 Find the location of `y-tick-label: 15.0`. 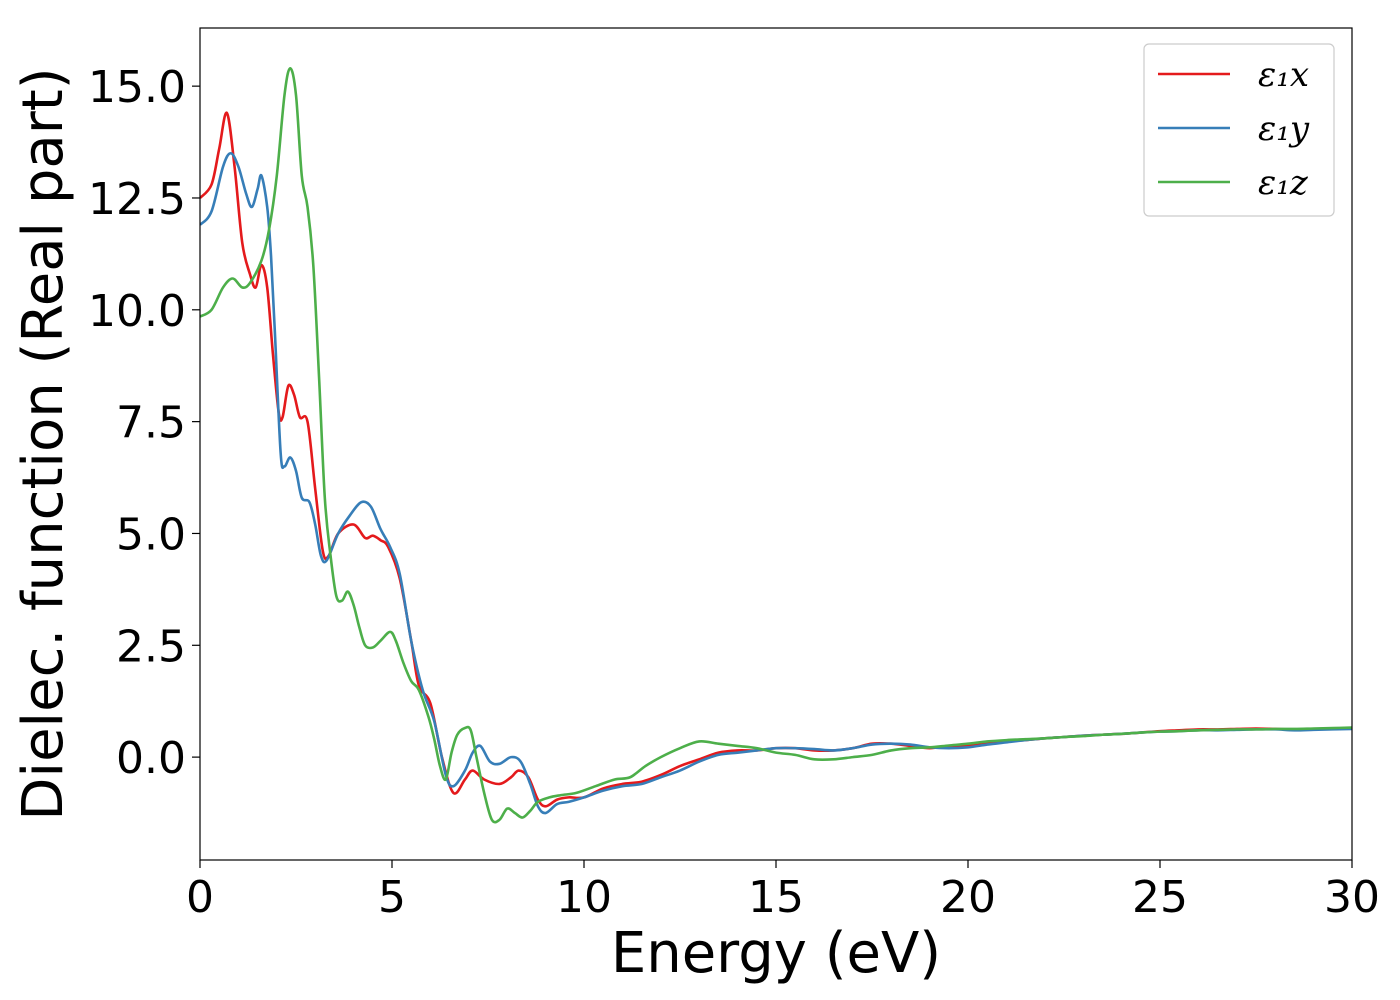

y-tick-label: 15.0 is located at coordinates (137, 87).